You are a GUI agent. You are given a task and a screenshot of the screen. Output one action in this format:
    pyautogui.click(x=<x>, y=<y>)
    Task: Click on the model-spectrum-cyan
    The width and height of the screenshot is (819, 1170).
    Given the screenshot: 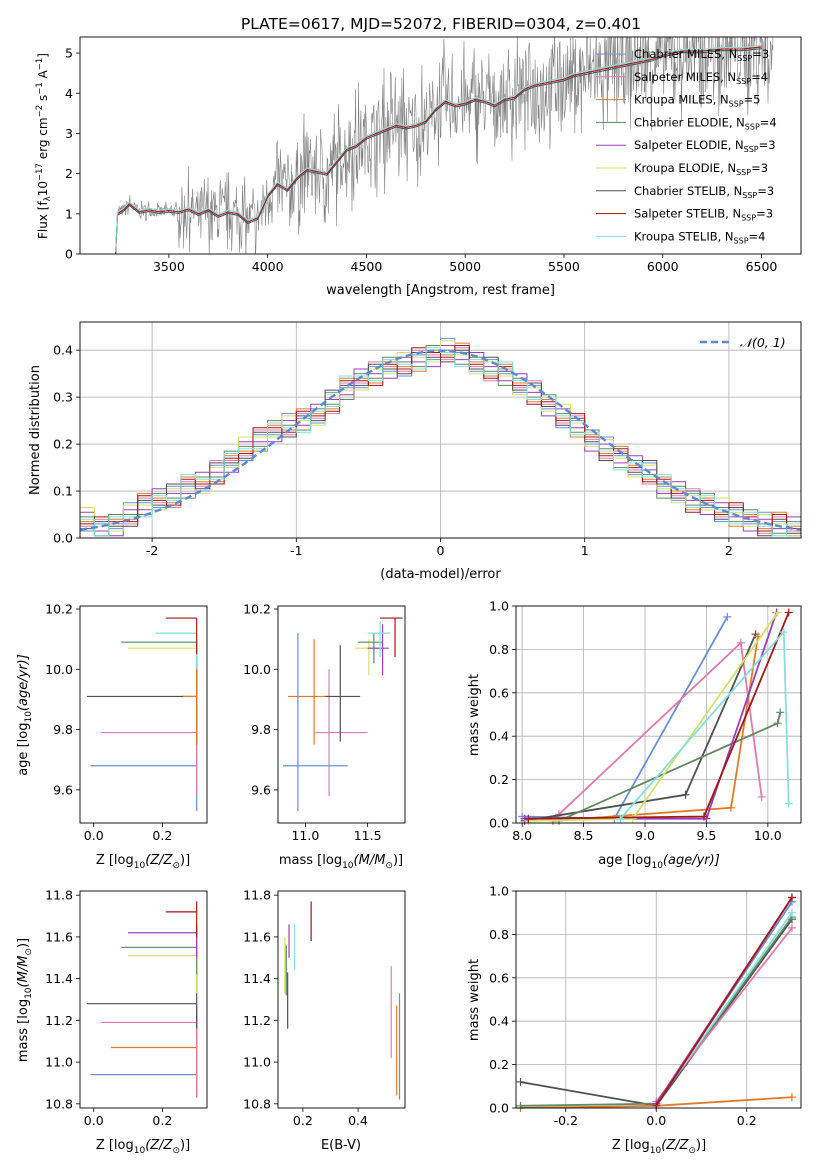 What is the action you would take?
    pyautogui.click(x=438, y=148)
    